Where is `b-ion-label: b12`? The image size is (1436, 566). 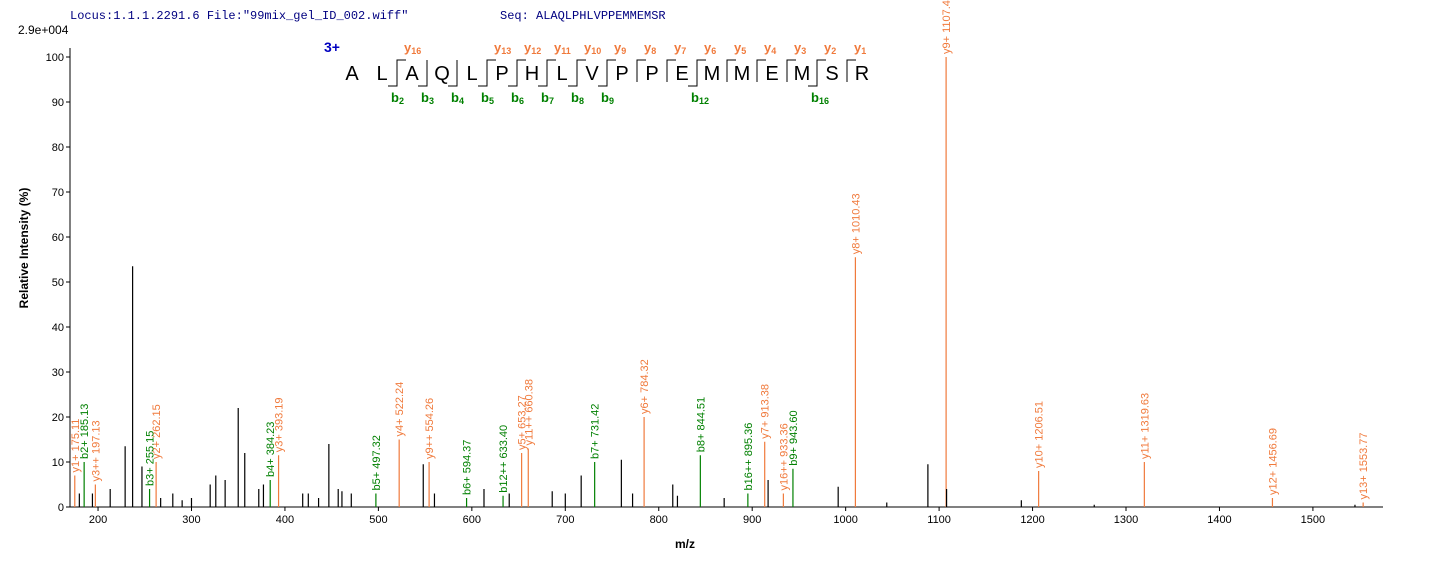
b-ion-label: b12 is located at coordinates (700, 98).